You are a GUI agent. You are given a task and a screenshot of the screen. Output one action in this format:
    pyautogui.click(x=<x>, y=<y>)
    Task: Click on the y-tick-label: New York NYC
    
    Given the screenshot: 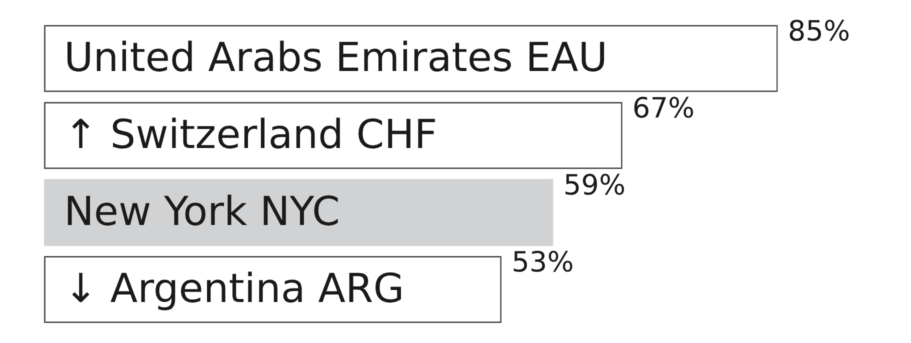 What is the action you would take?
    pyautogui.click(x=202, y=211)
    